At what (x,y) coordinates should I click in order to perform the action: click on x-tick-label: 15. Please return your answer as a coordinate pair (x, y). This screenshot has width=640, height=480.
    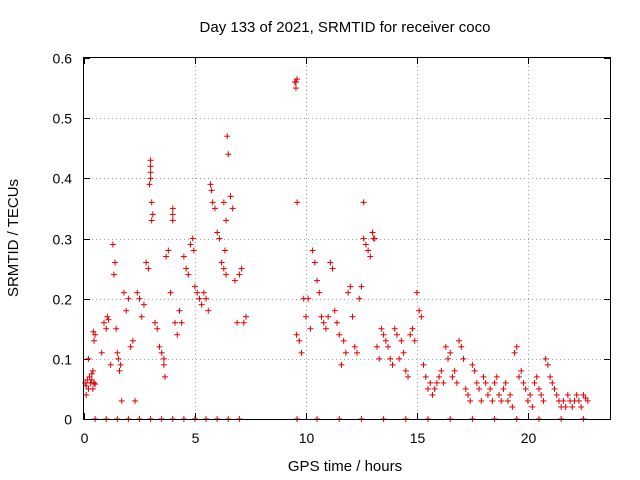
    Looking at the image, I should click on (418, 438).